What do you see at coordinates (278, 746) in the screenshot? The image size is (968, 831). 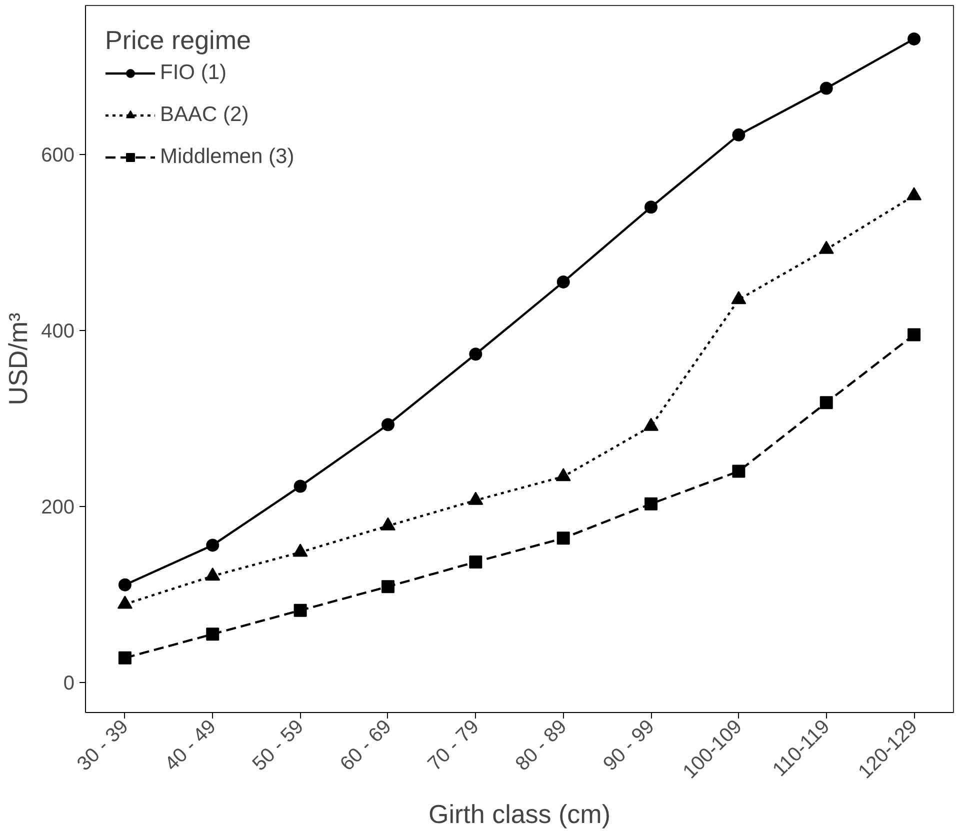 I see `x-tick-label: 50 - 59` at bounding box center [278, 746].